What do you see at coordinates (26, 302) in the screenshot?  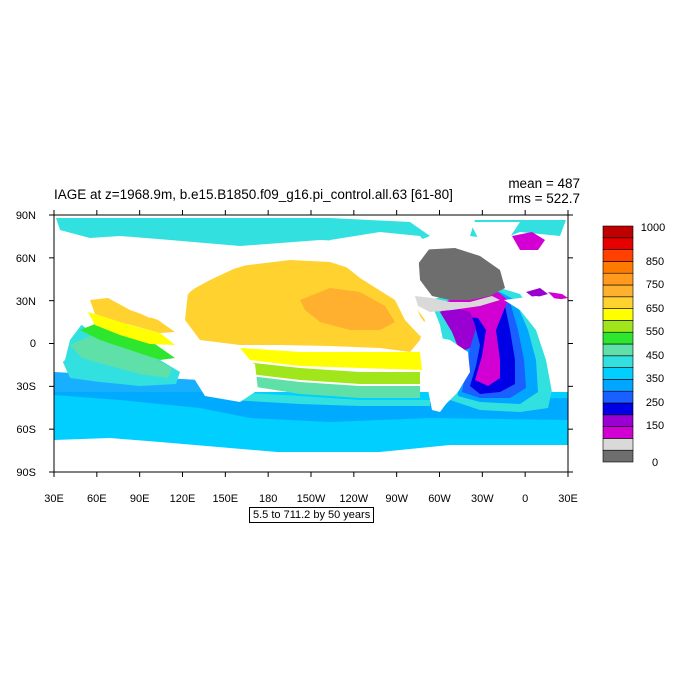 I see `lat-label: 30N` at bounding box center [26, 302].